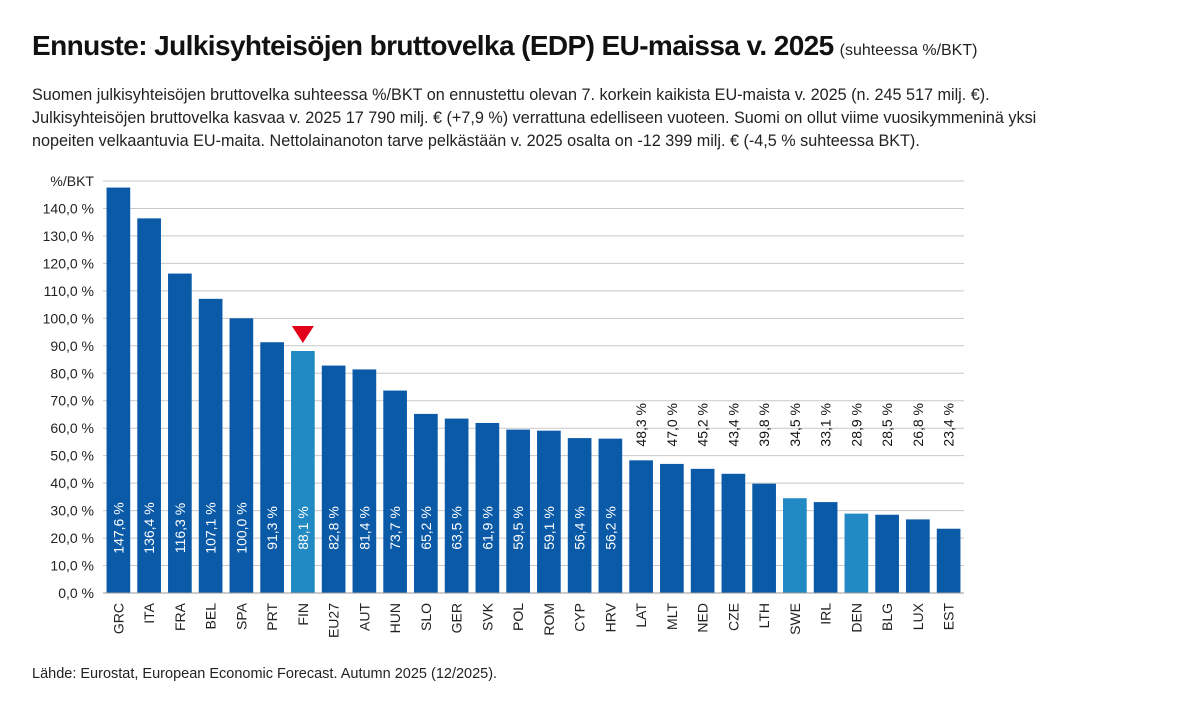 This screenshot has width=1200, height=720. What do you see at coordinates (149, 405) in the screenshot?
I see `bar-ita` at bounding box center [149, 405].